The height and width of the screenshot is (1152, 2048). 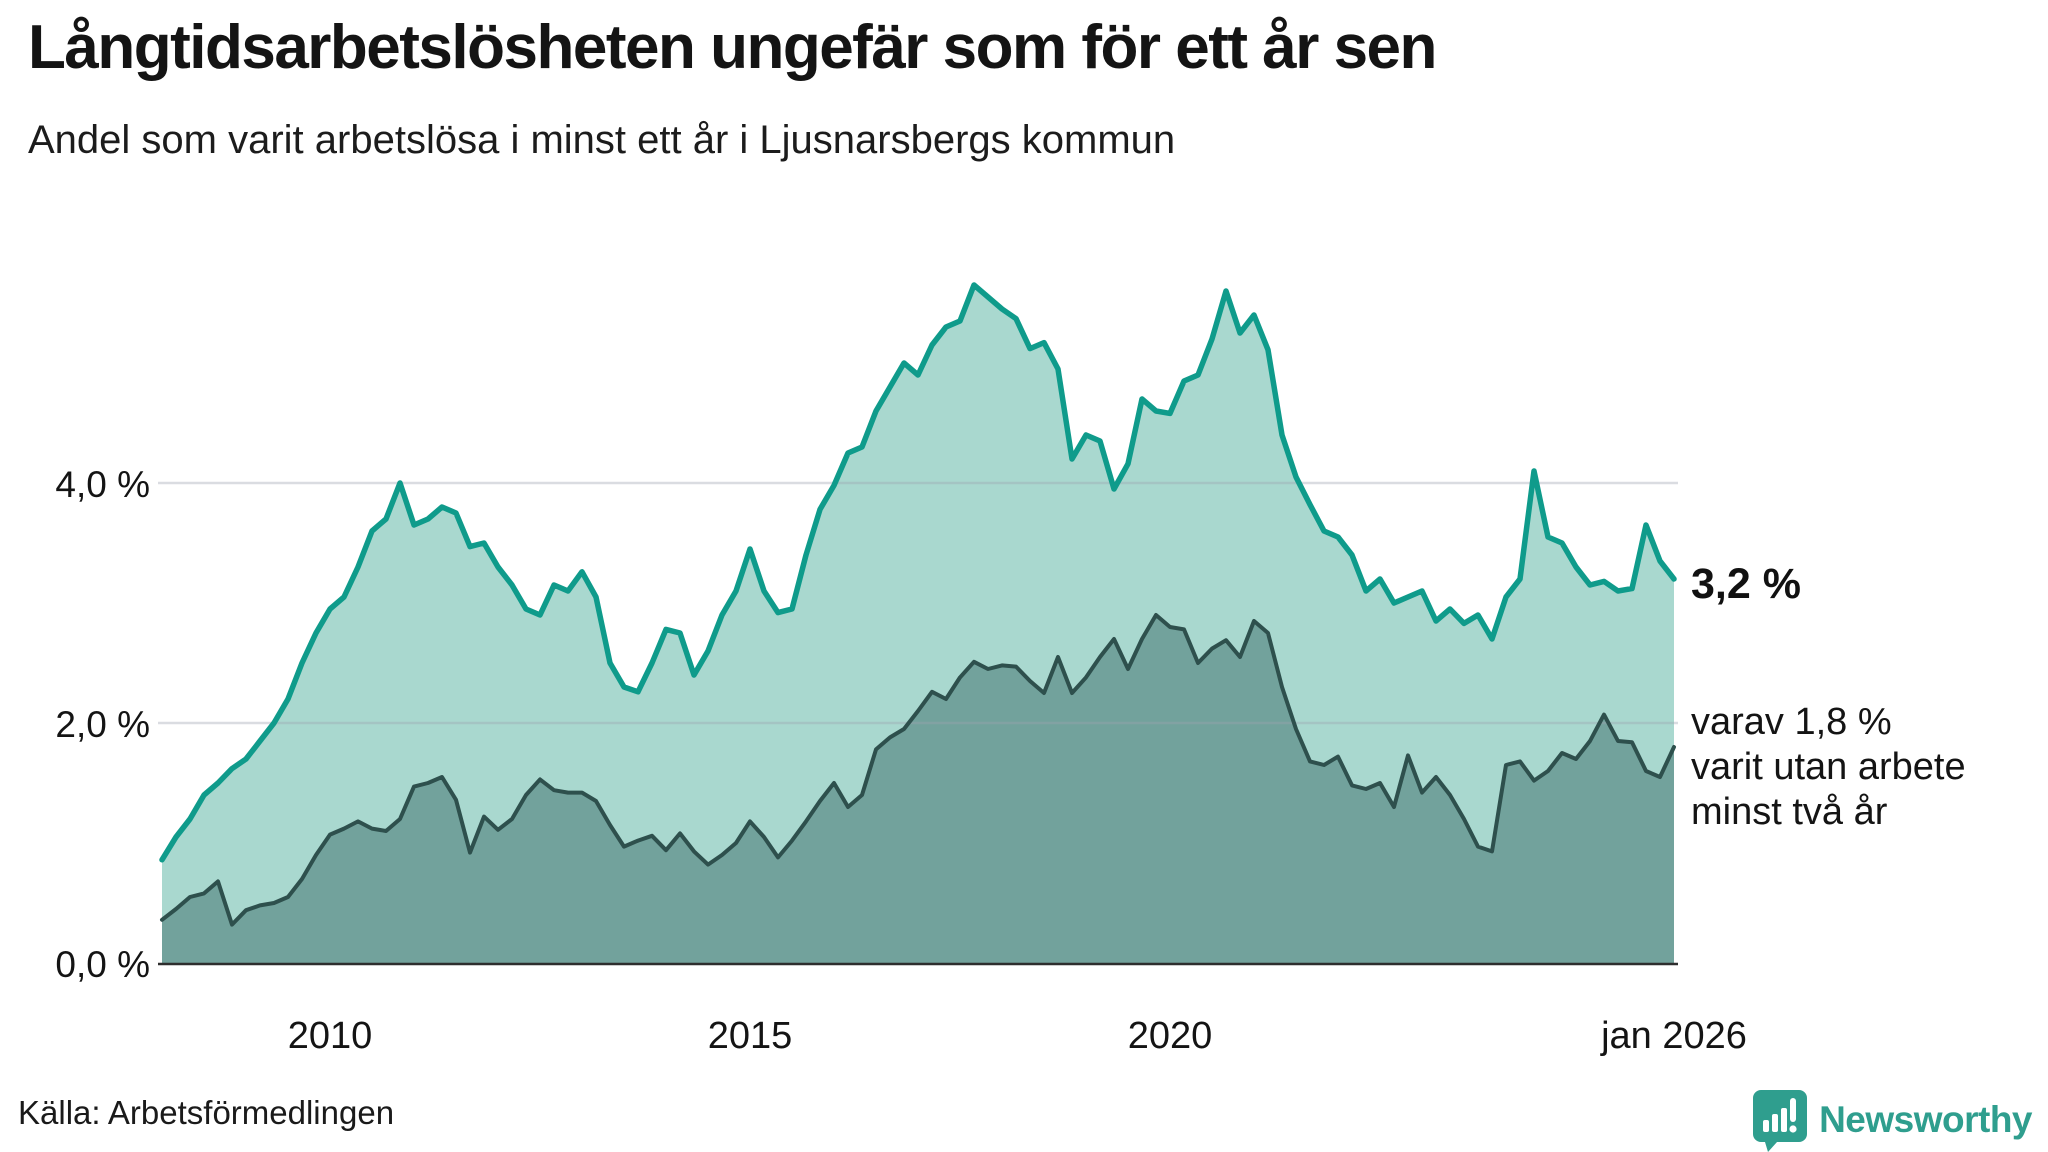 I want to click on brand-name: Newsworthy, so click(x=1925, y=1119).